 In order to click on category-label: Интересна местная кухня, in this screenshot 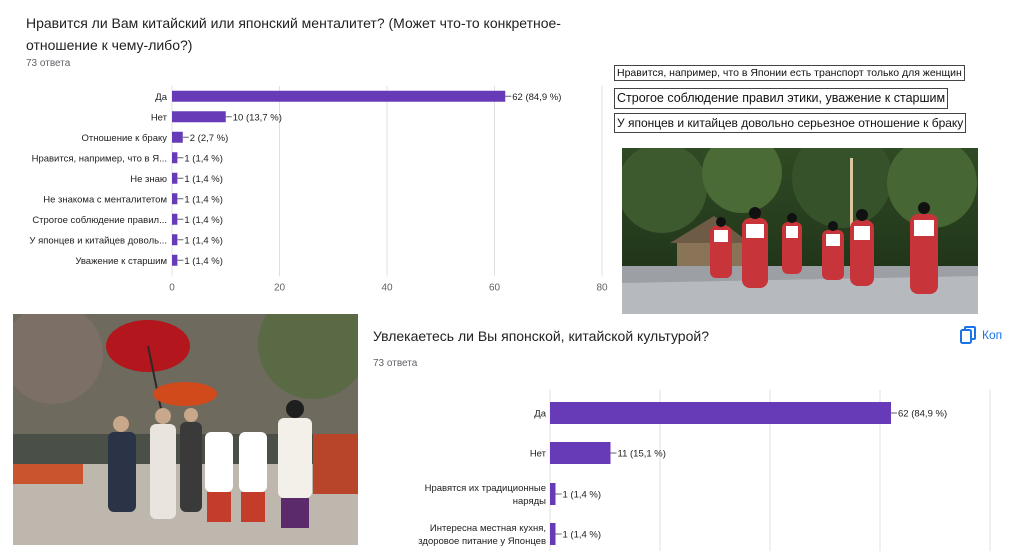, I will do `click(488, 528)`.